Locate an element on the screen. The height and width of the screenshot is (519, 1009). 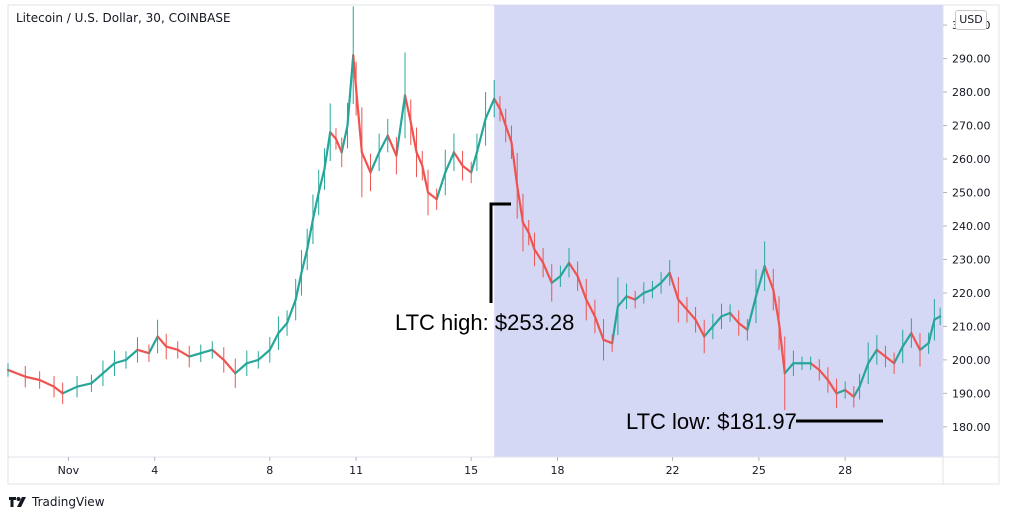
x-tick-label: 28 is located at coordinates (845, 470).